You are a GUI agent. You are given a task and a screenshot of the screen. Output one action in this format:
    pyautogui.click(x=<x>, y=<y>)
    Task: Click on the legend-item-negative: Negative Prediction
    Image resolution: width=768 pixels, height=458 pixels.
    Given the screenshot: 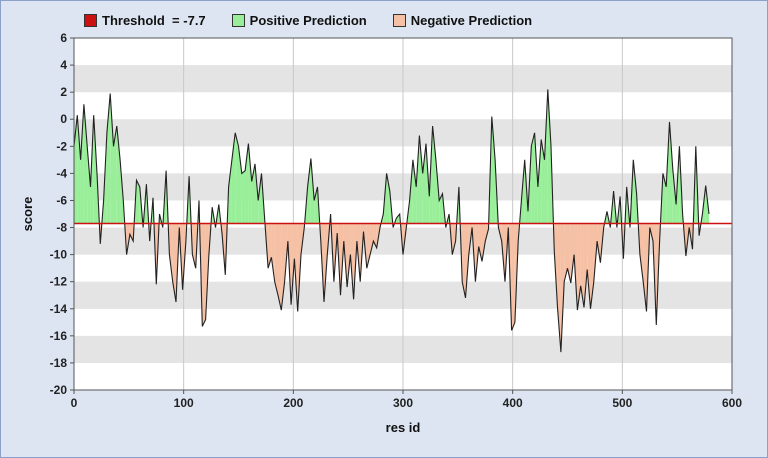 What is the action you would take?
    pyautogui.click(x=462, y=20)
    